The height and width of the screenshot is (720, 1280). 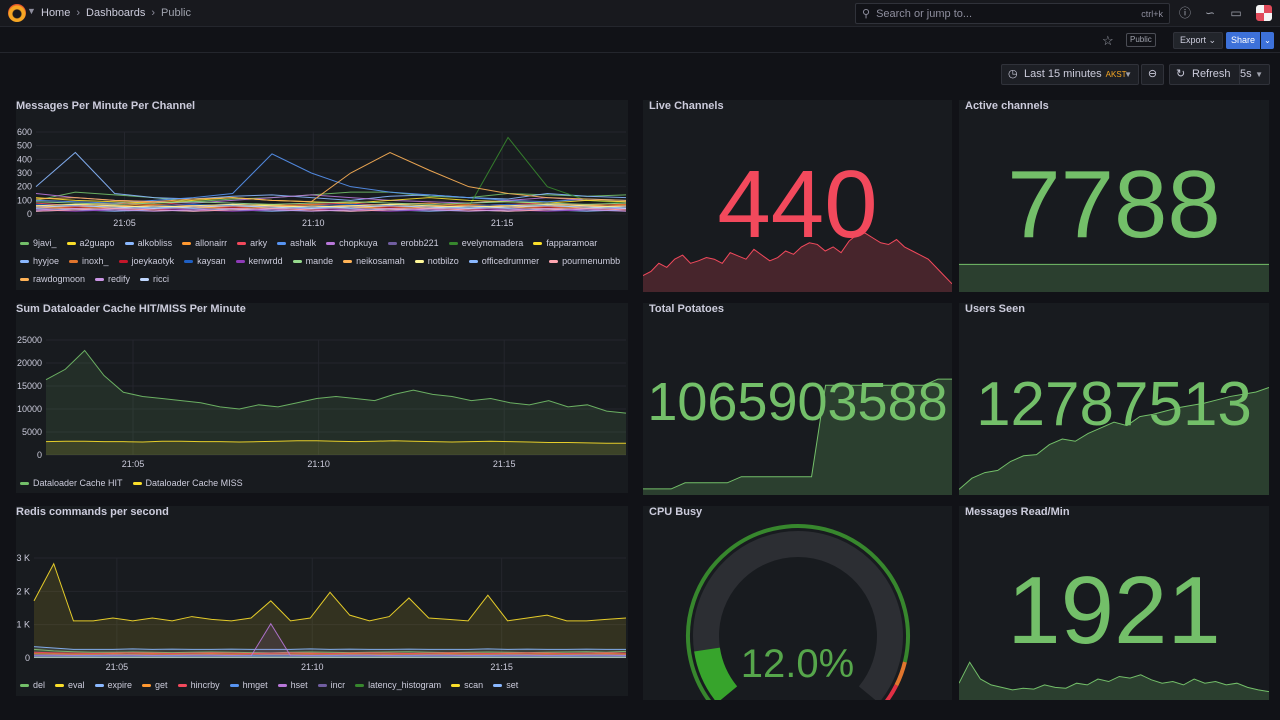 I want to click on legend-item: evelynomadera, so click(x=485, y=243).